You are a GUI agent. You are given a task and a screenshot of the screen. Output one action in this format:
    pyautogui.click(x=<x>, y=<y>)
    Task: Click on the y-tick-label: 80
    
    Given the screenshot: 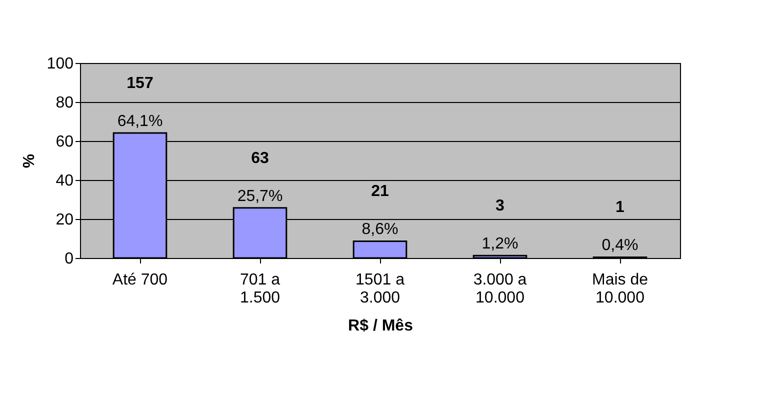 What is the action you would take?
    pyautogui.click(x=65, y=103)
    